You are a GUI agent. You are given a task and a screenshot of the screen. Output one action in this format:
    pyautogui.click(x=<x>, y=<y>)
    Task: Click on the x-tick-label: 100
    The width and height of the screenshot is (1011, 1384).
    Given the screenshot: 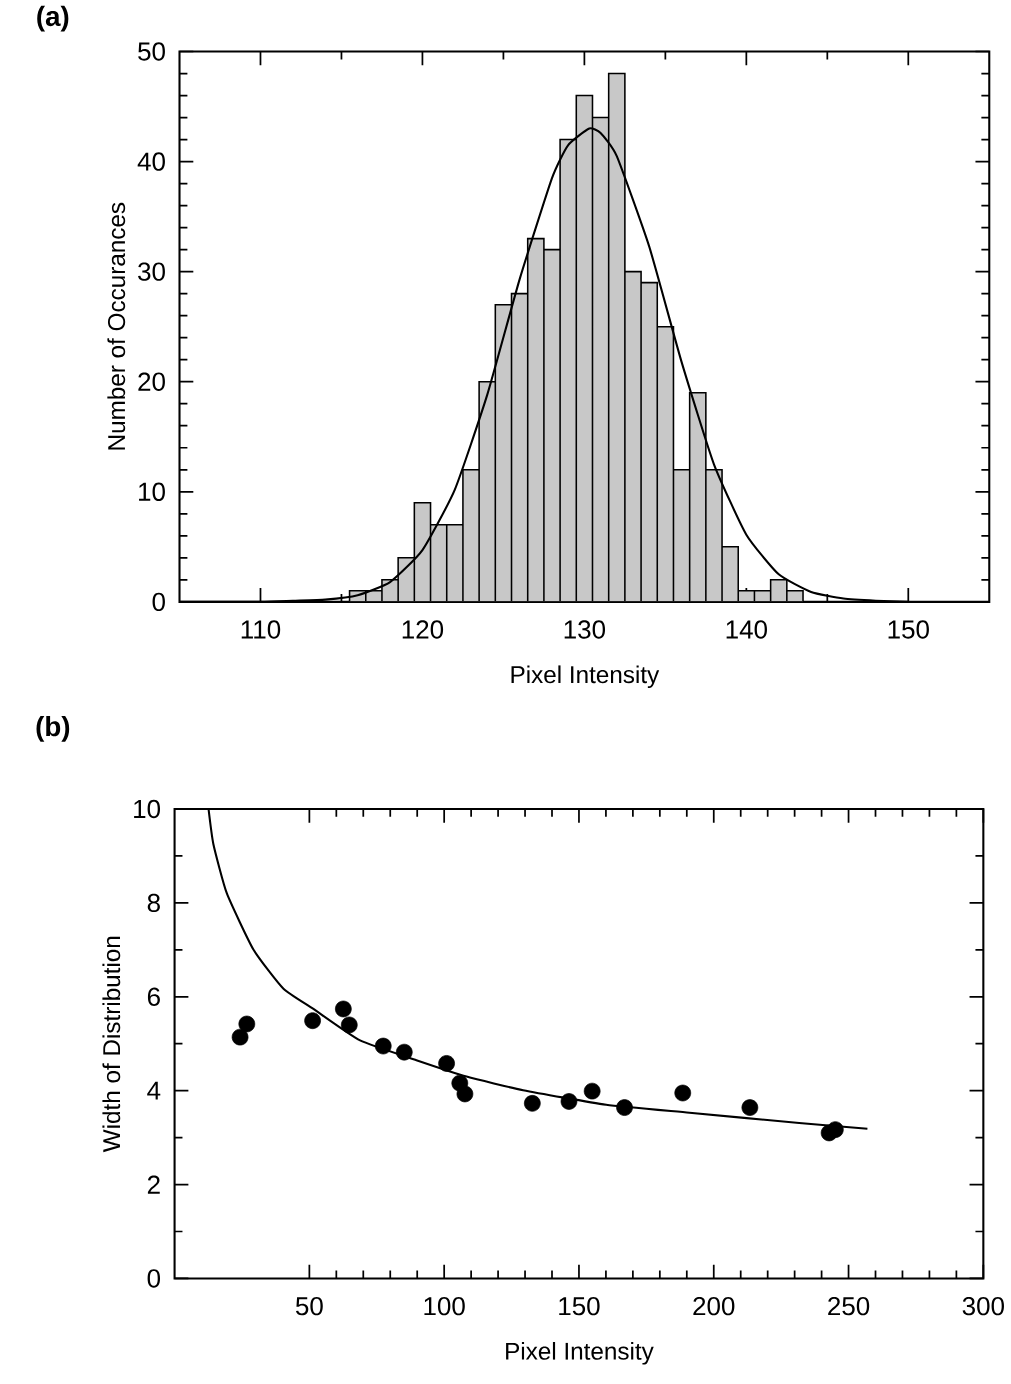 What is the action you would take?
    pyautogui.click(x=444, y=1306)
    